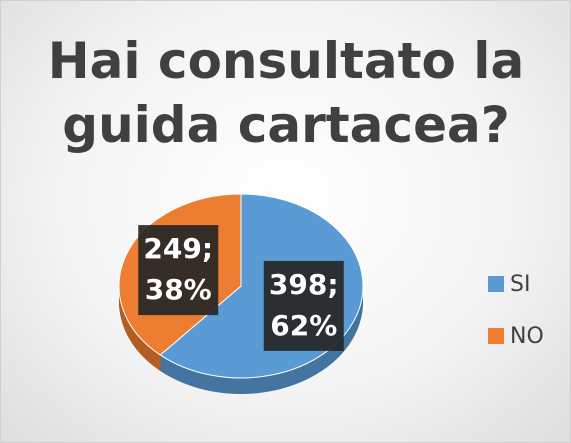 The height and width of the screenshot is (443, 571). I want to click on legend-label: NO, so click(527, 336).